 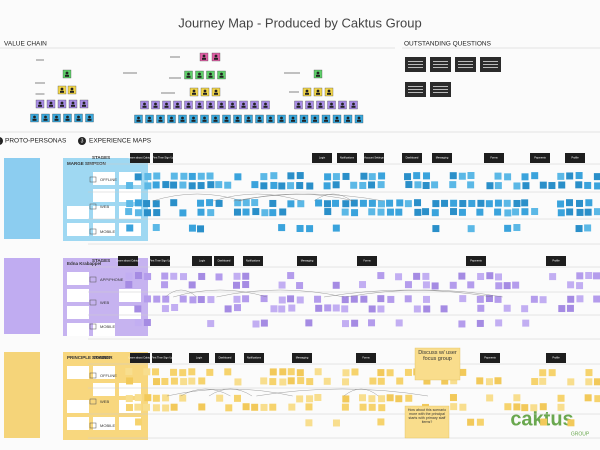 What do you see at coordinates (437, 356) in the screenshot?
I see `annotation-box: Discuss w/ user focus group` at bounding box center [437, 356].